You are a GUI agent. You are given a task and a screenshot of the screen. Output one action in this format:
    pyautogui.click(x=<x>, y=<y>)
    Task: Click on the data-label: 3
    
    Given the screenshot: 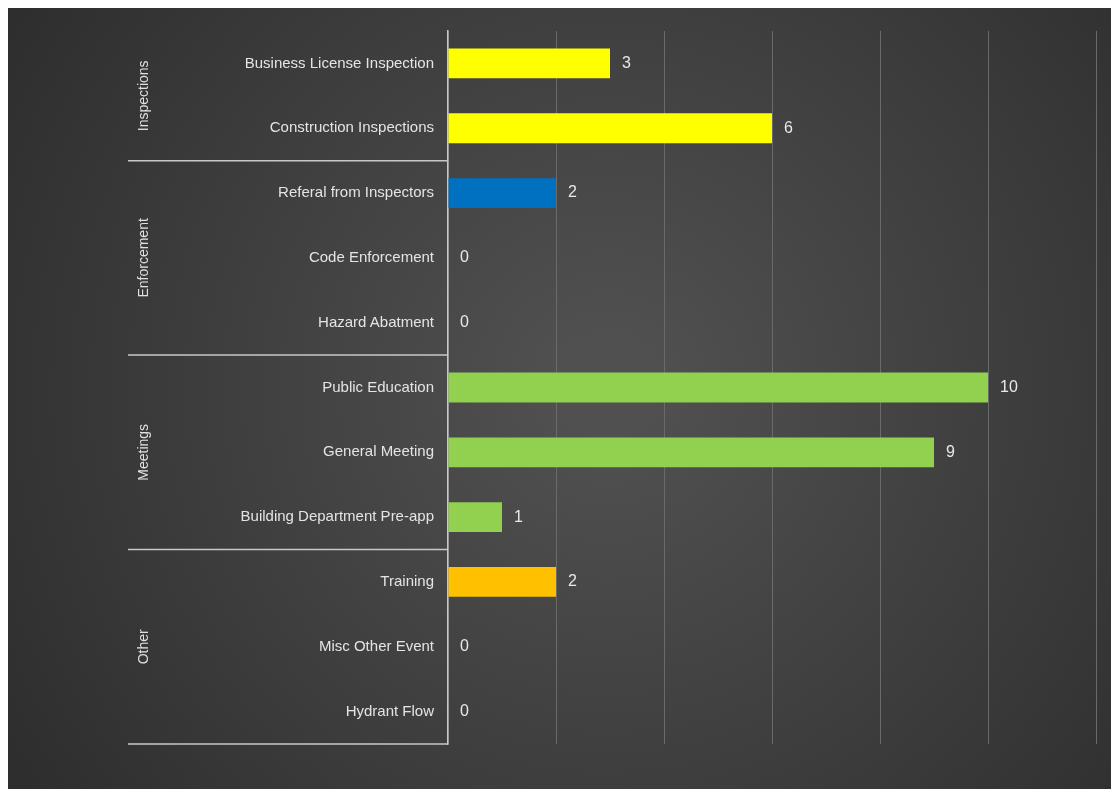 What is the action you would take?
    pyautogui.click(x=626, y=62)
    